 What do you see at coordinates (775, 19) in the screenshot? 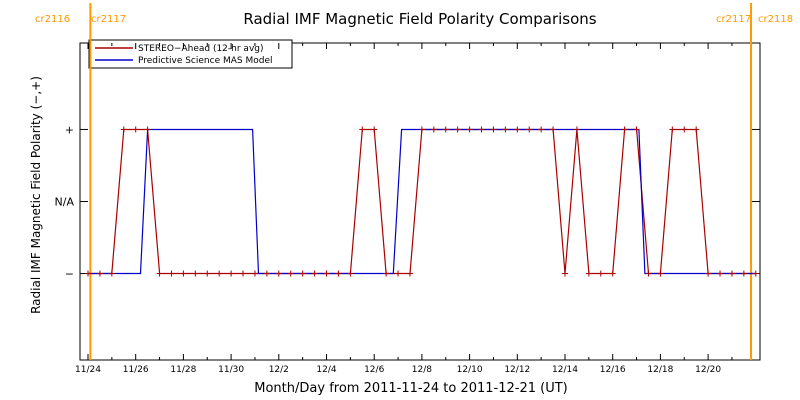
I see `right-rotation-label-b: cr2118` at bounding box center [775, 19].